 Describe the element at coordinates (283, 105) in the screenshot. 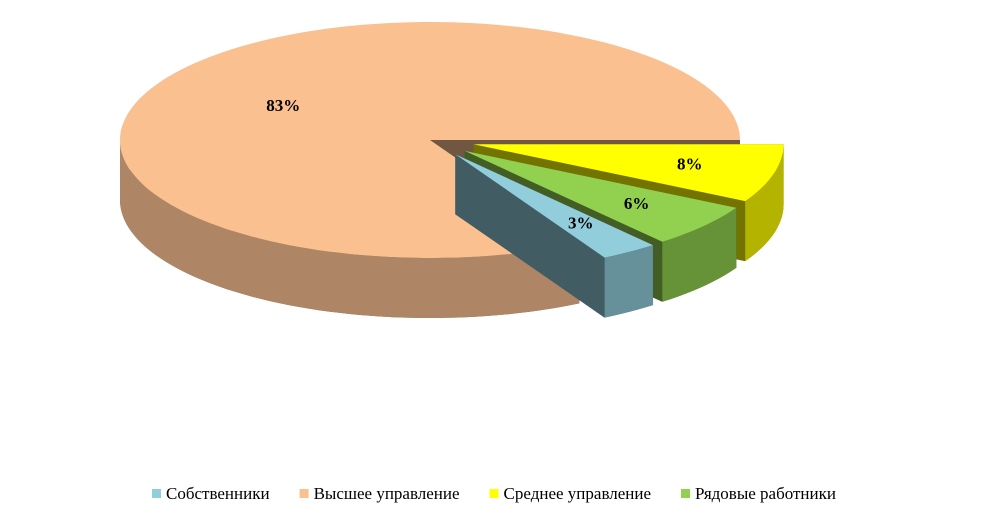

I see `data-label: 83%` at that location.